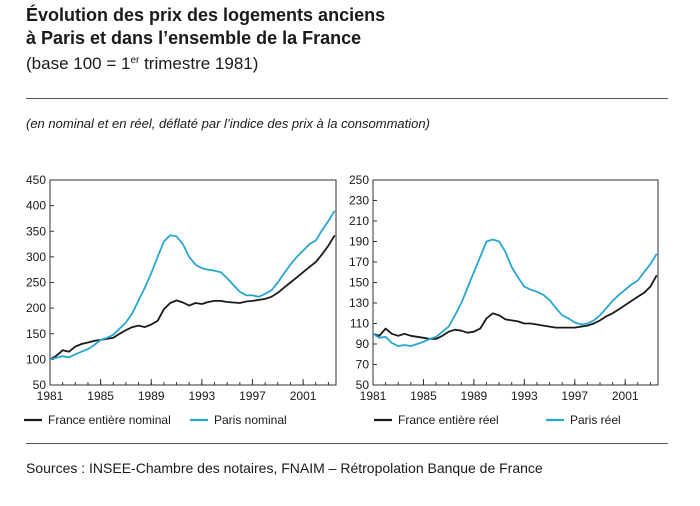 Image resolution: width=700 pixels, height=506 pixels. Describe the element at coordinates (595, 420) in the screenshot. I see `legend-label: Paris réel` at that location.